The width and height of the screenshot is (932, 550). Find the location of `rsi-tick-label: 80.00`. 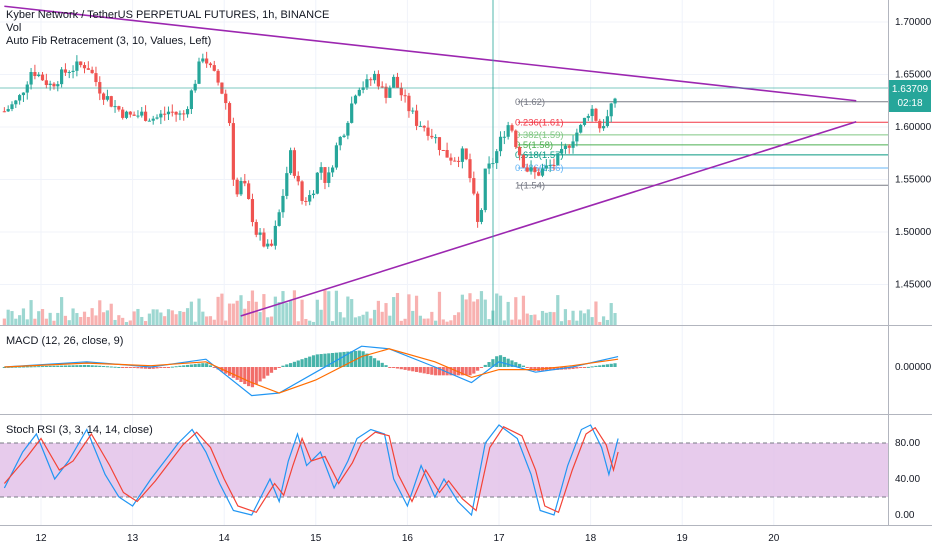

rsi-tick-label: 80.00 is located at coordinates (907, 443).